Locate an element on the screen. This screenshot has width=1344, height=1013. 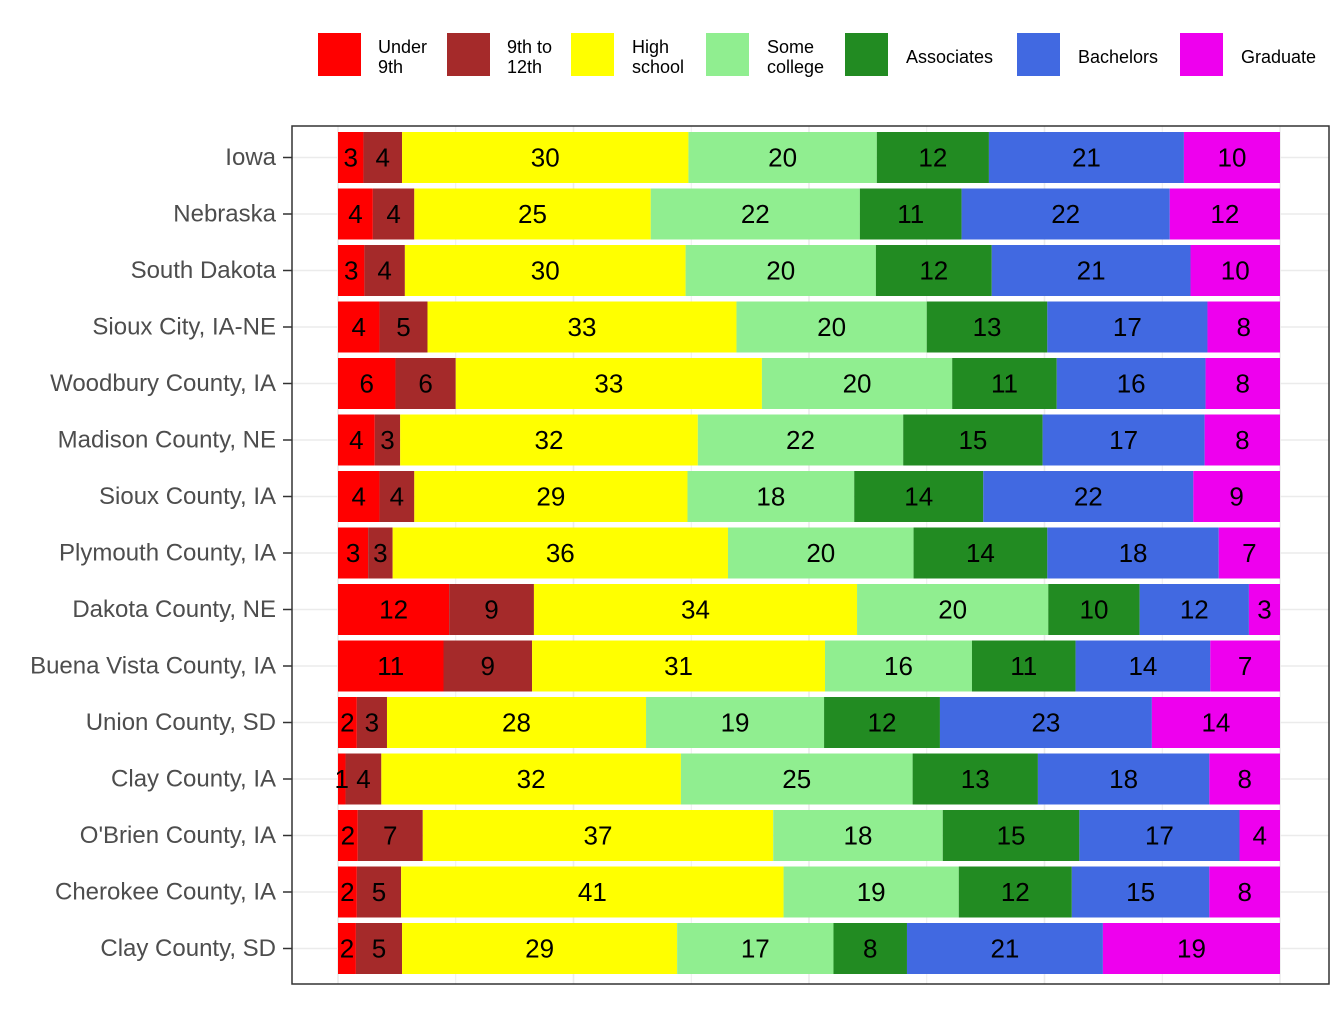
data-label: 23 is located at coordinates (1045, 723).